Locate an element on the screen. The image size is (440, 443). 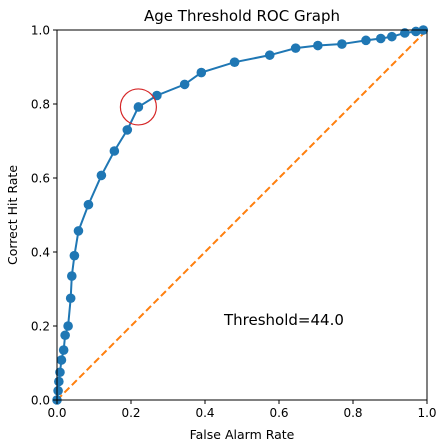
x-tick-label: 0.2 is located at coordinates (130, 413).